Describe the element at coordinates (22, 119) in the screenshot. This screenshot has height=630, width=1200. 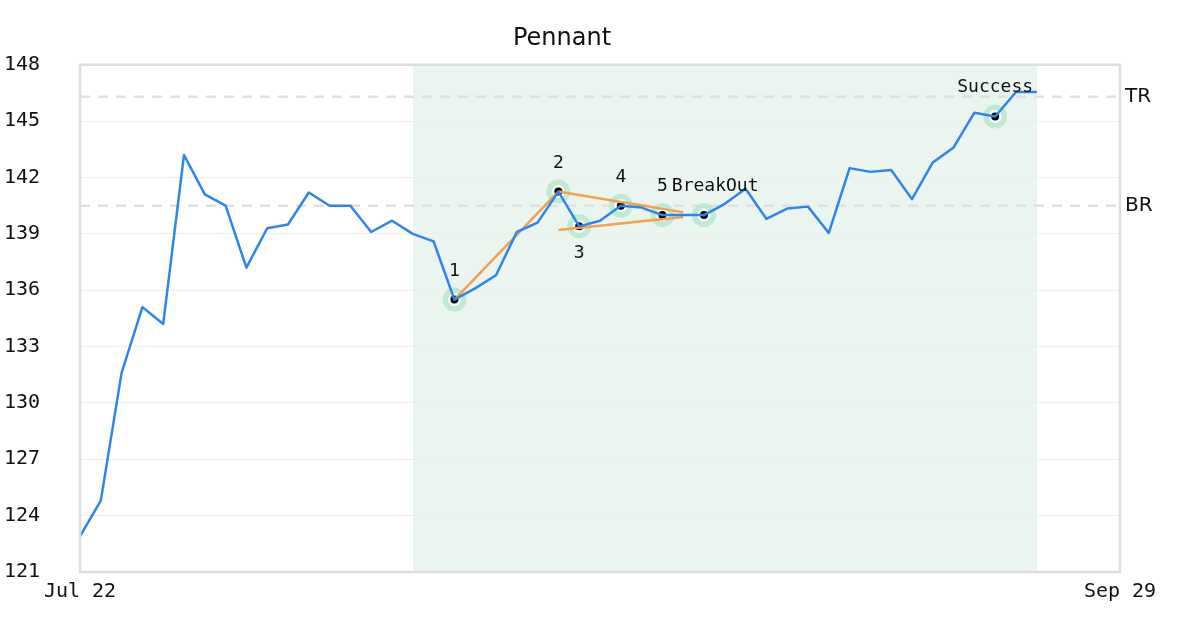
I see `y-tick-label: 145` at that location.